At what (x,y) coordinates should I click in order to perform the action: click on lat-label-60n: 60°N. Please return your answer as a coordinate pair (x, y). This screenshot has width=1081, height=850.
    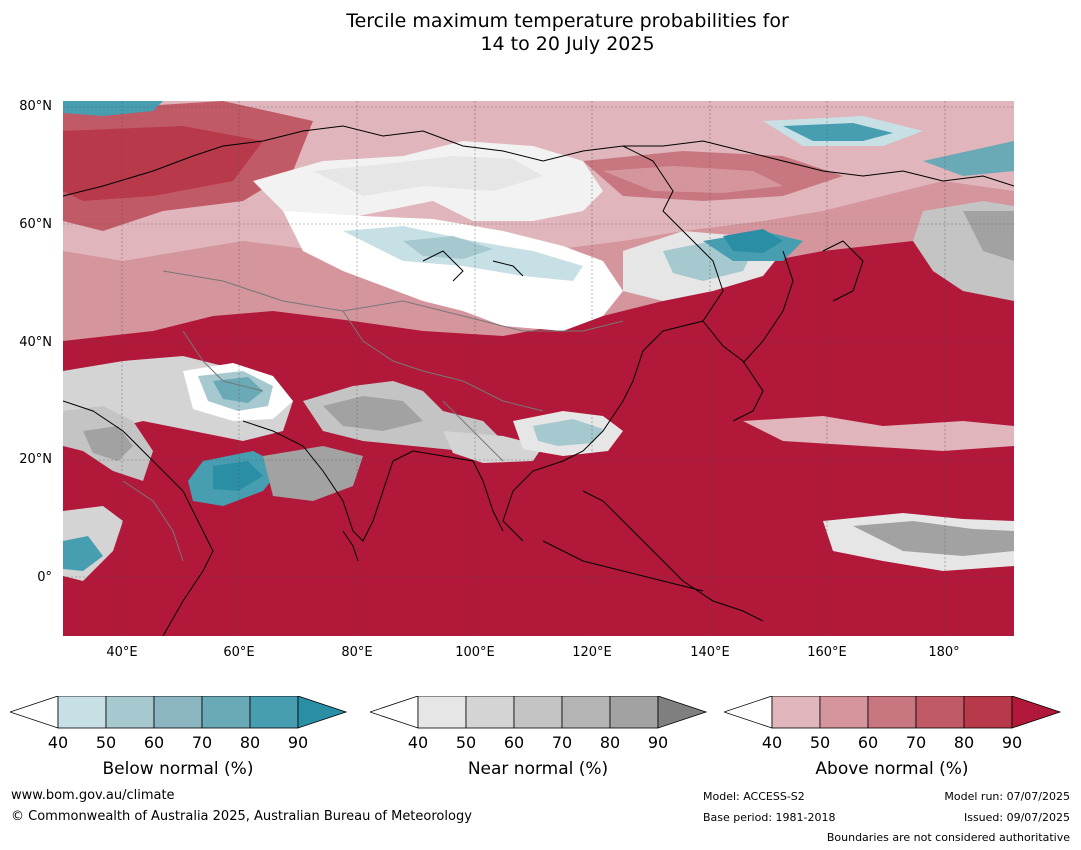
    Looking at the image, I should click on (35, 224).